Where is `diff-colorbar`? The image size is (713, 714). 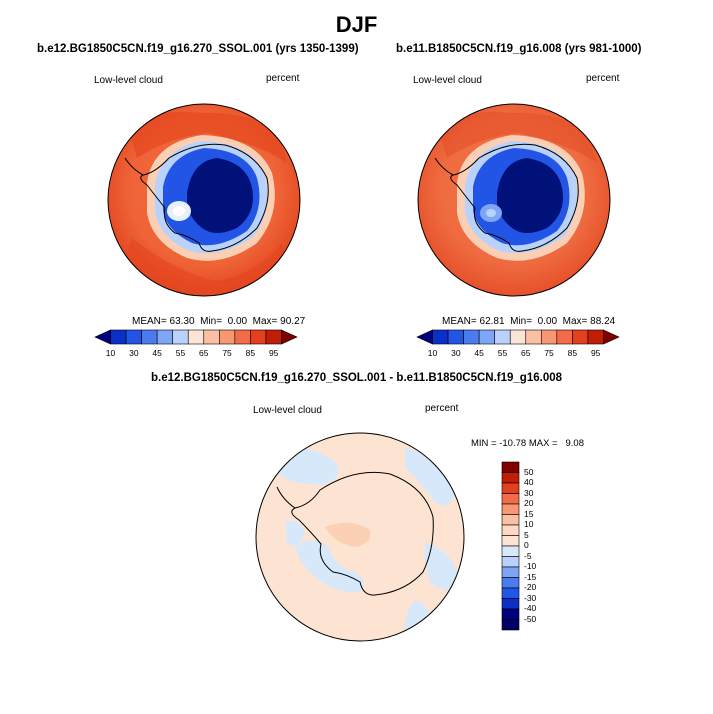
diff-colorbar is located at coordinates (510, 546).